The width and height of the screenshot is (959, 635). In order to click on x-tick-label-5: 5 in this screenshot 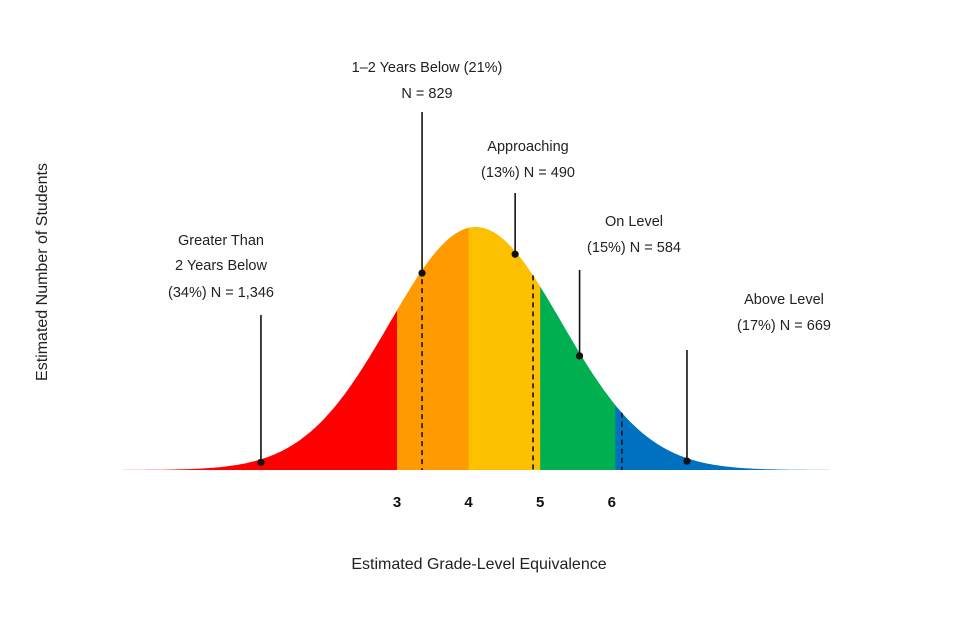, I will do `click(540, 502)`.